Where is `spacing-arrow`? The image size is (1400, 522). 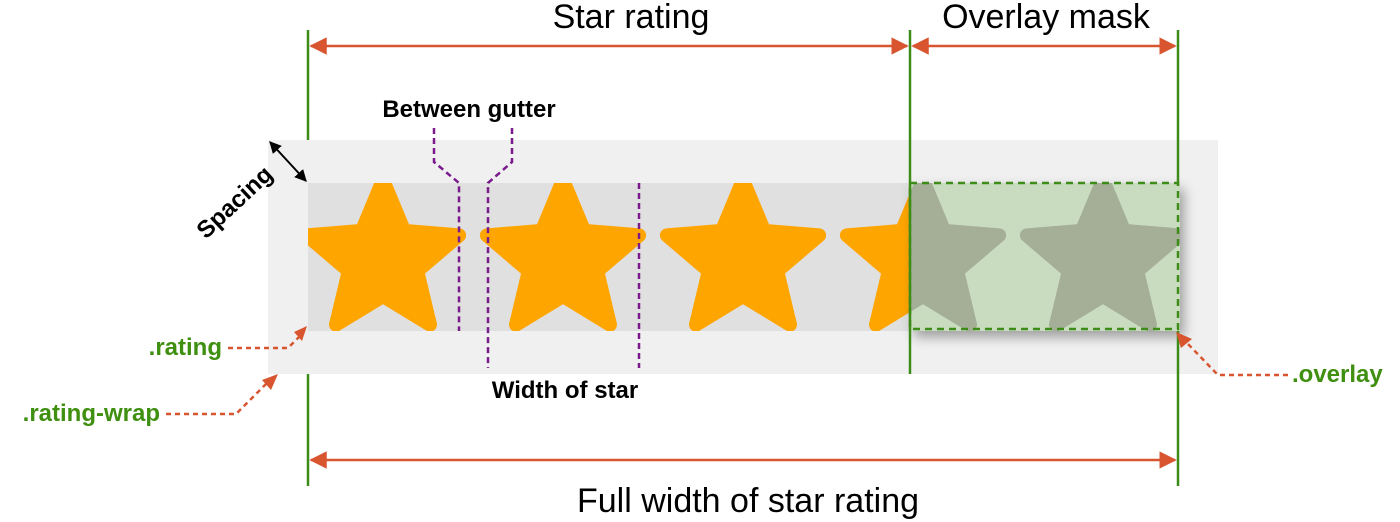 spacing-arrow is located at coordinates (288, 161).